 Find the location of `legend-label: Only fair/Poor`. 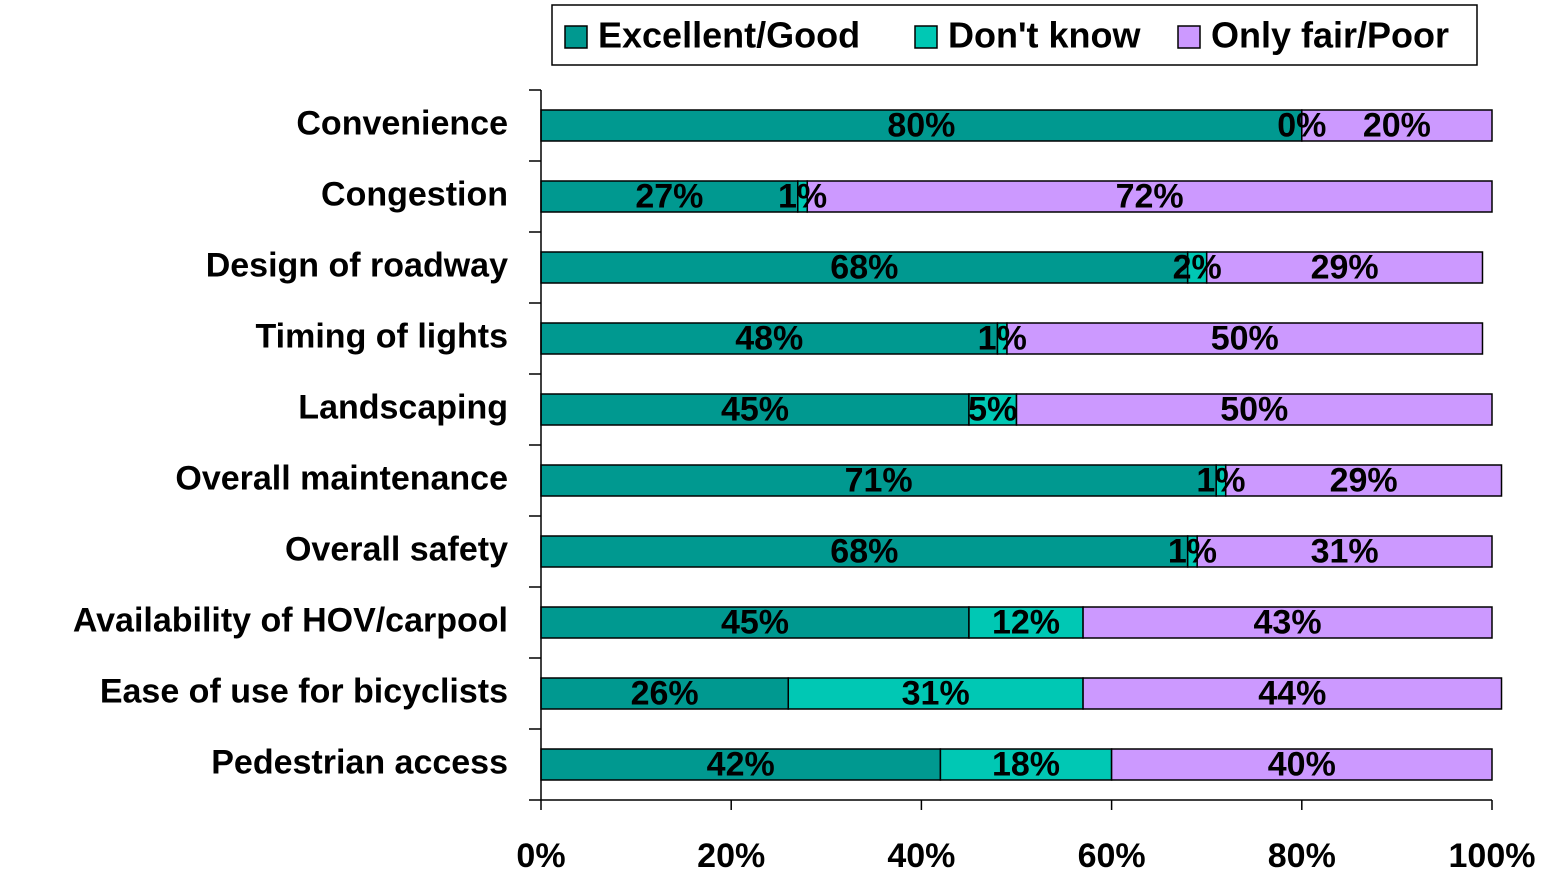

legend-label: Only fair/Poor is located at coordinates (1330, 35).